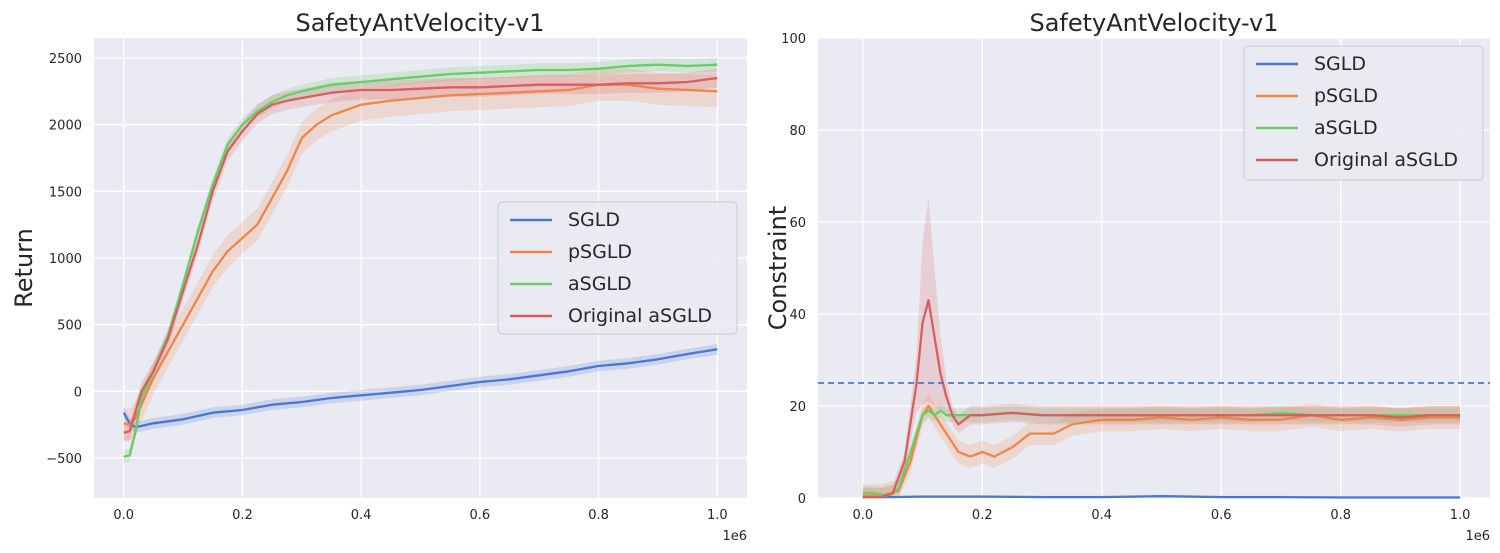 The width and height of the screenshot is (1500, 553). I want to click on return-legend-frame, so click(617, 268).